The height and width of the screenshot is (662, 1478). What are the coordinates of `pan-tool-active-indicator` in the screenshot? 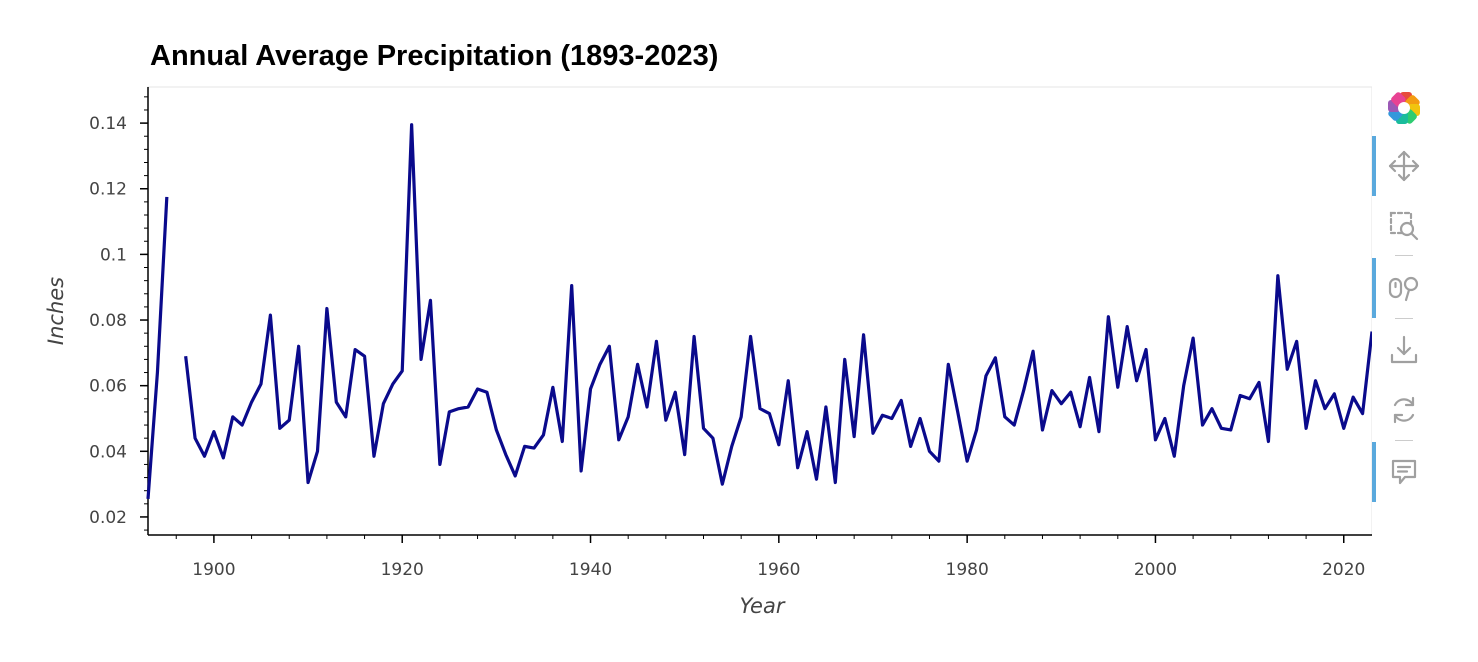 It's located at (1374, 166).